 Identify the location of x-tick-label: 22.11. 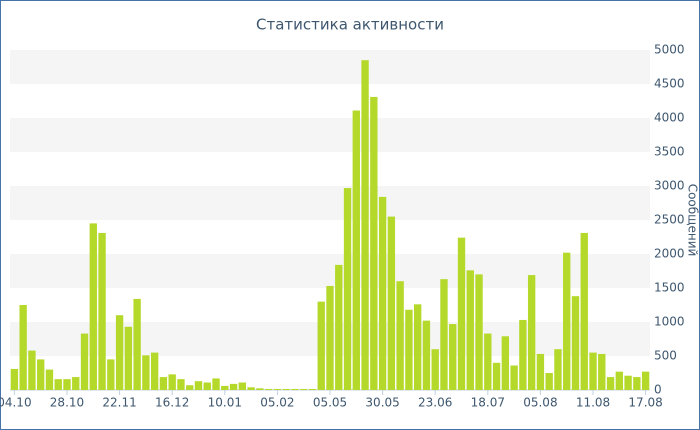
(119, 403).